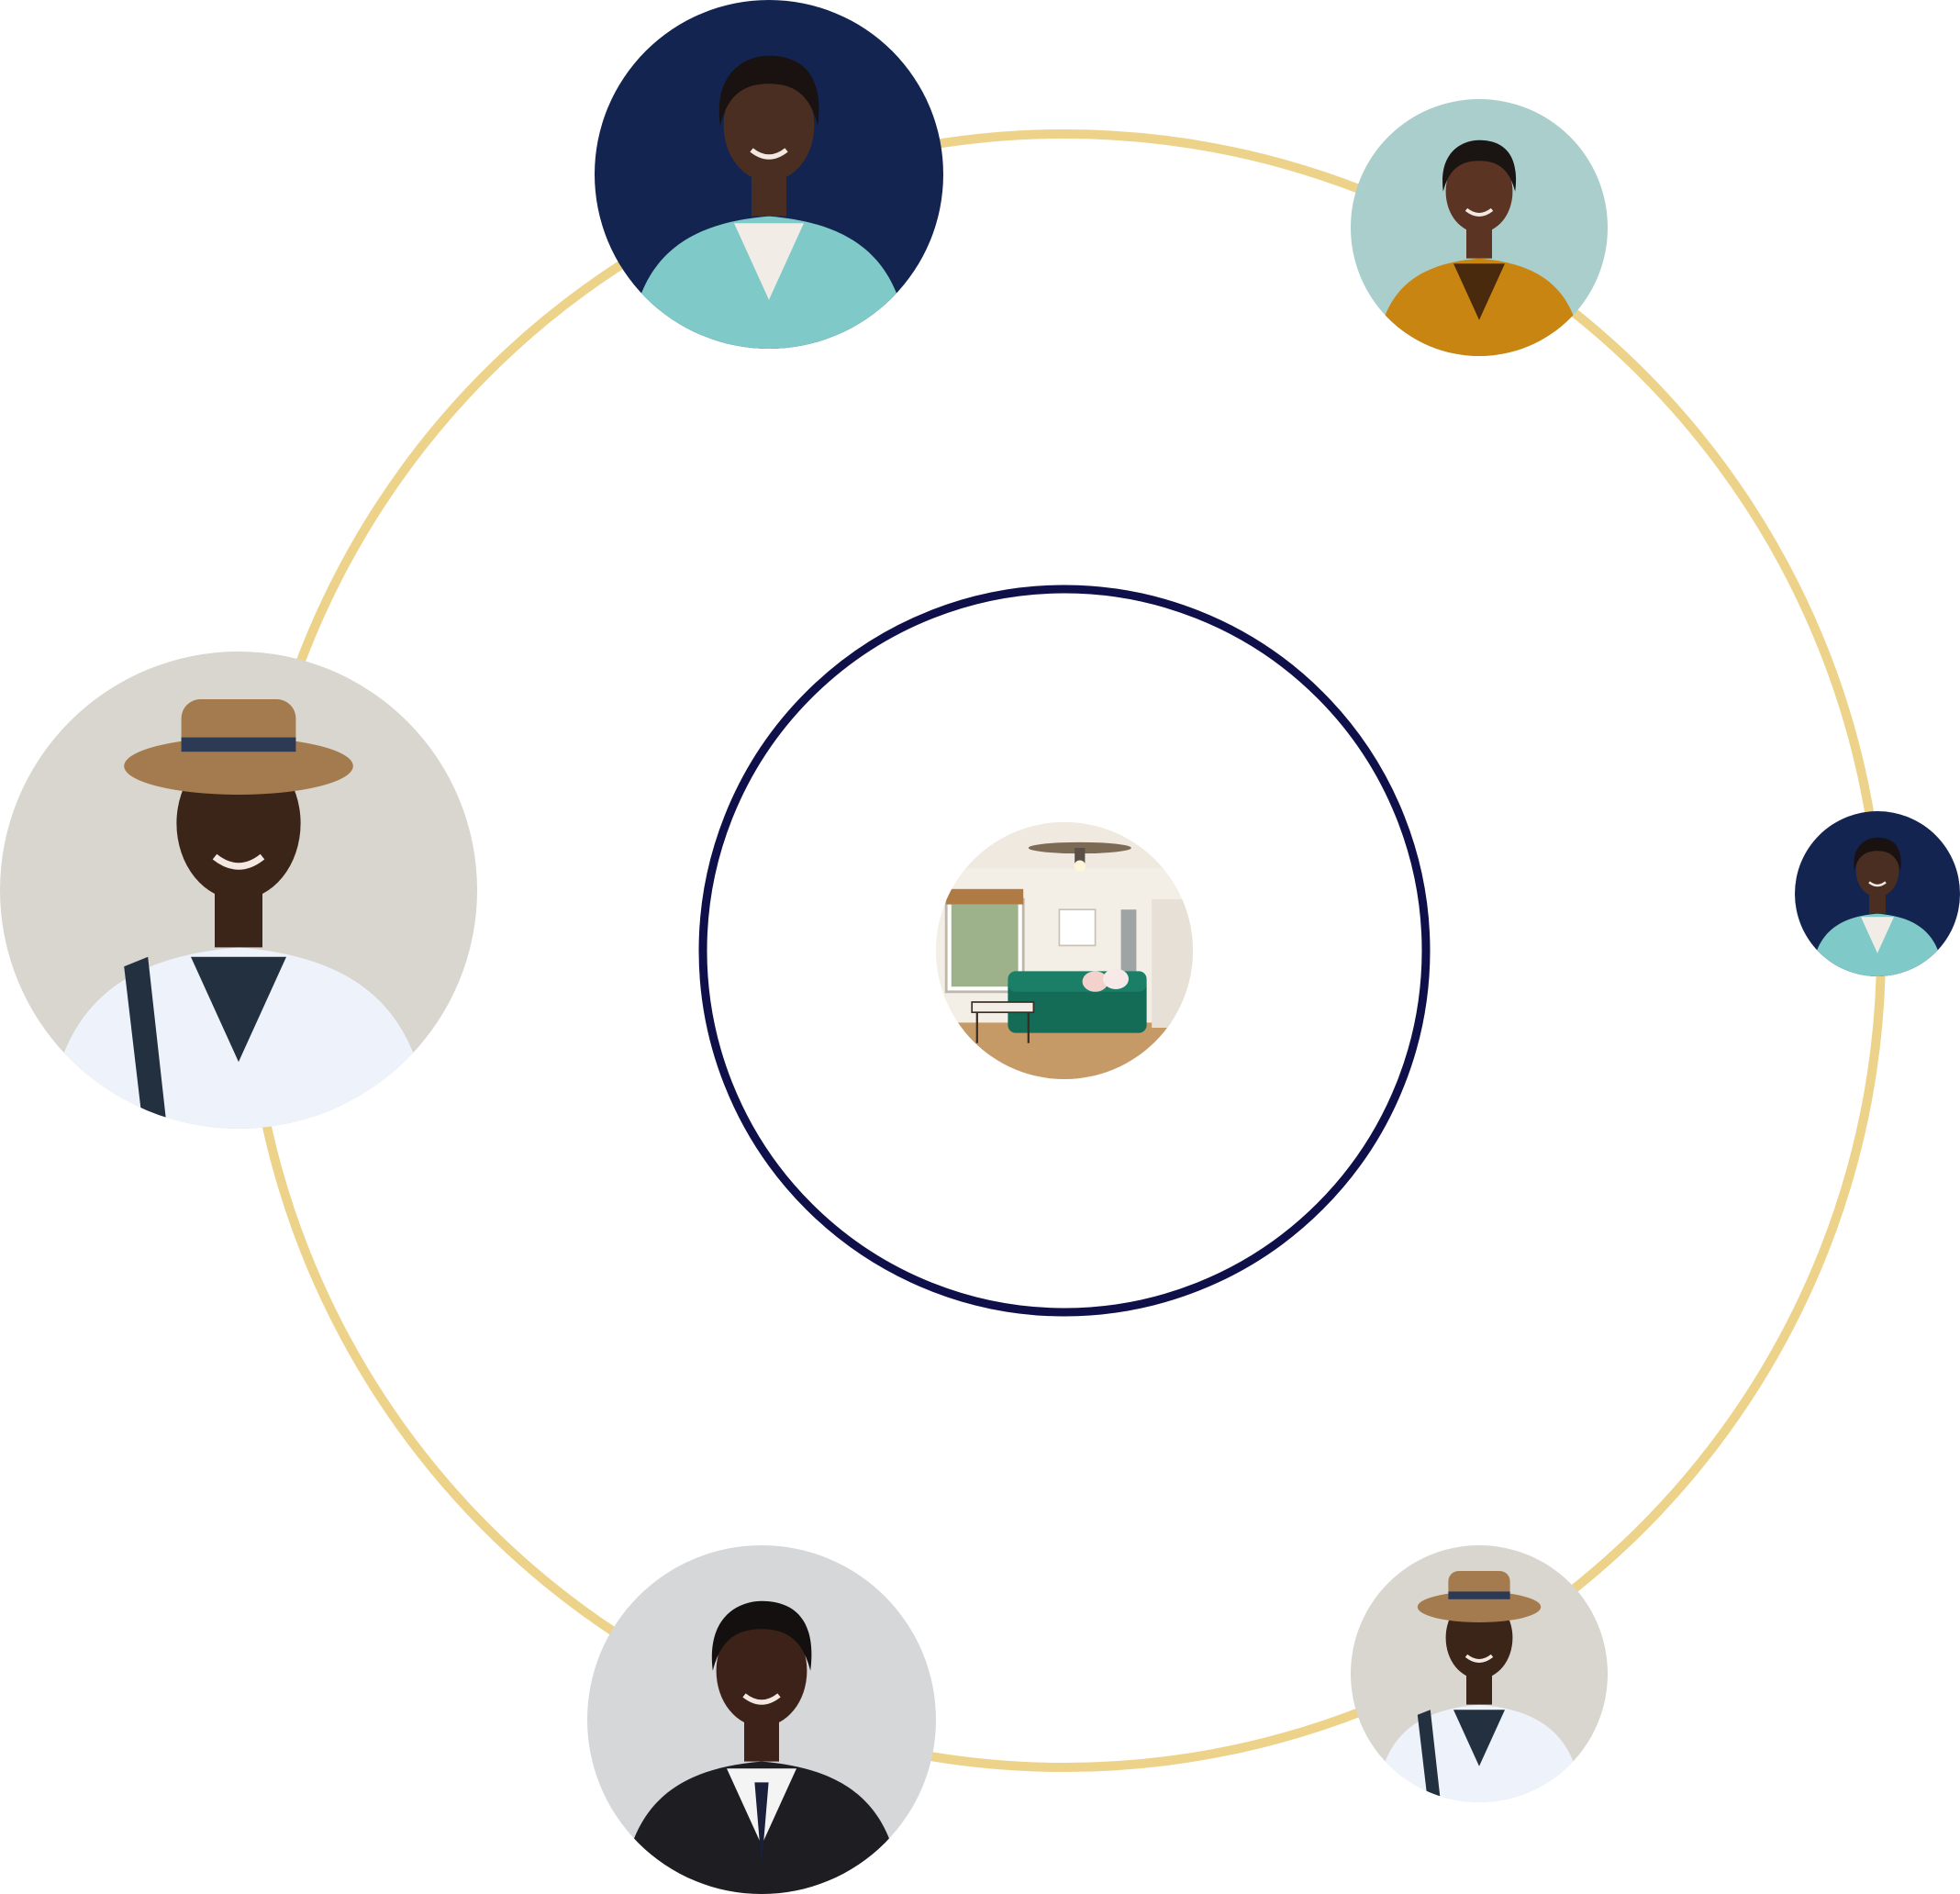 The height and width of the screenshot is (1894, 1960). I want to click on avatar-man-straw-hat-small, so click(1479, 1673).